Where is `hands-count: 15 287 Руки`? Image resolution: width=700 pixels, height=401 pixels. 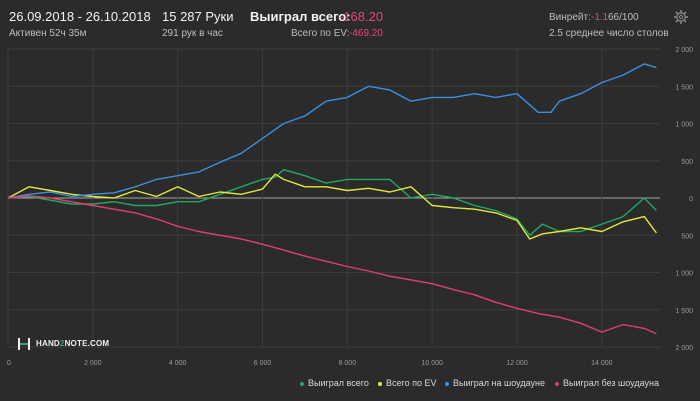
hands-count: 15 287 Руки is located at coordinates (198, 16).